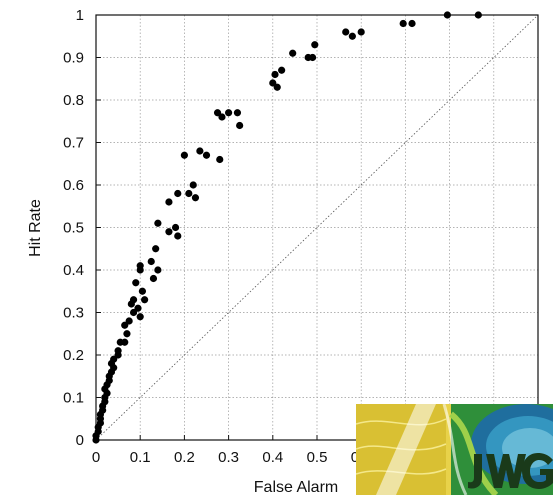  Describe the element at coordinates (228, 457) in the screenshot. I see `x-tick-label: 0.3` at that location.